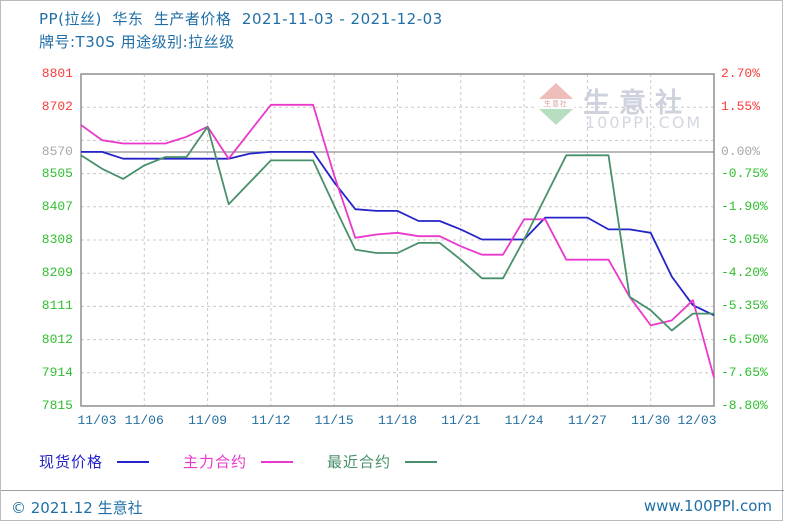 Image resolution: width=785 pixels, height=523 pixels. Describe the element at coordinates (697, 420) in the screenshot. I see `x-axis-label: 12/03` at that location.